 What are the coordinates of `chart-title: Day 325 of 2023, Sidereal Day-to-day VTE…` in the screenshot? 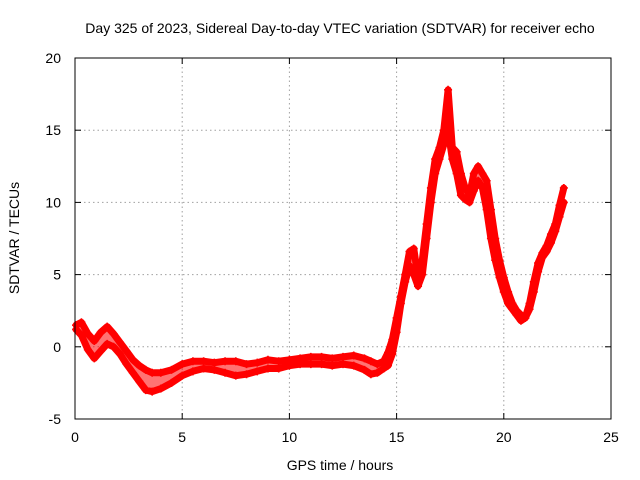 It's located at (340, 28).